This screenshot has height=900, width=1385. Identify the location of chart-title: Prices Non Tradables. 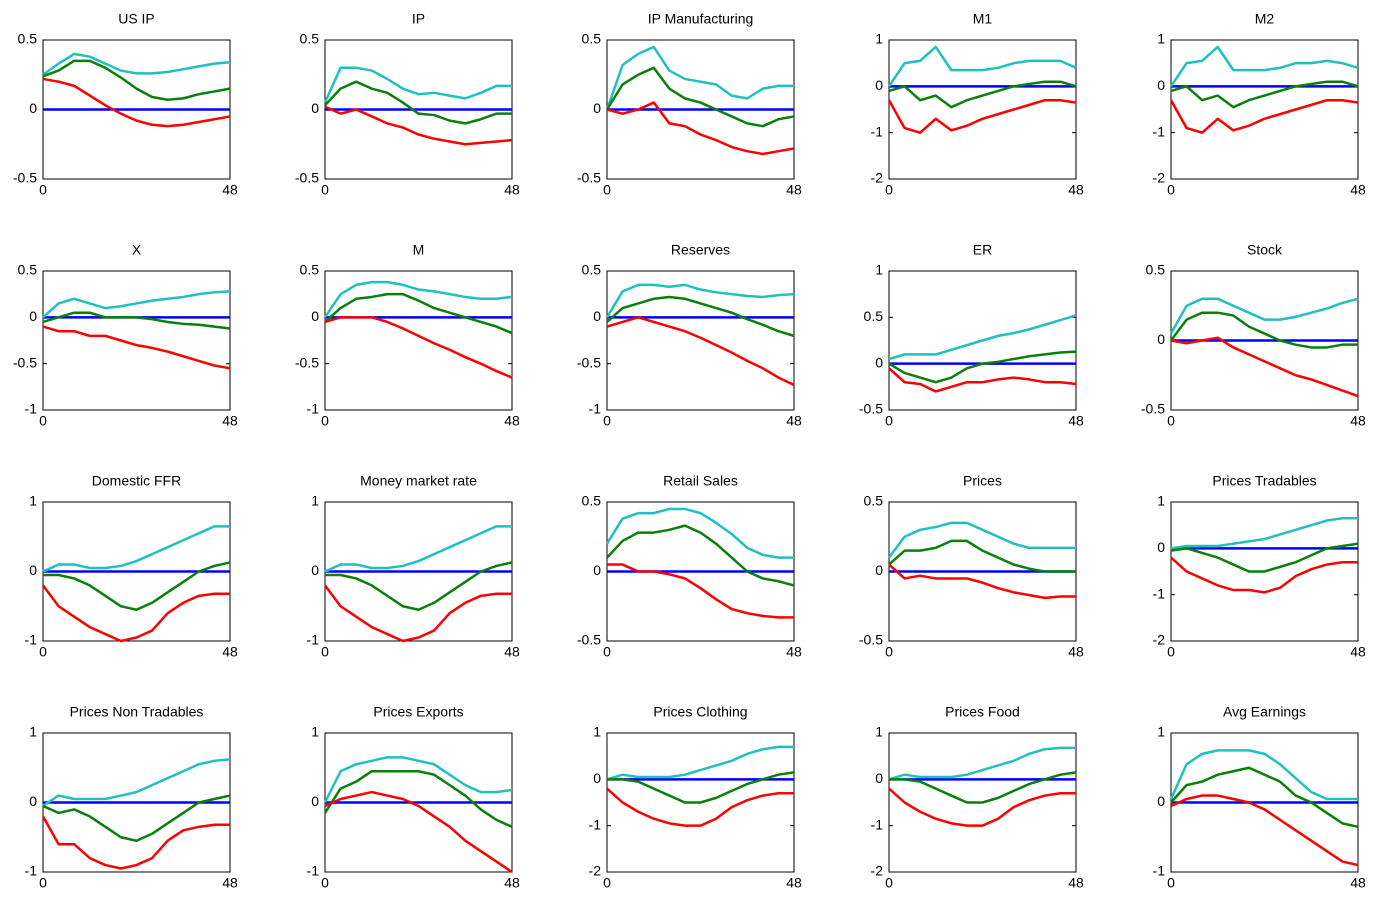
(137, 712).